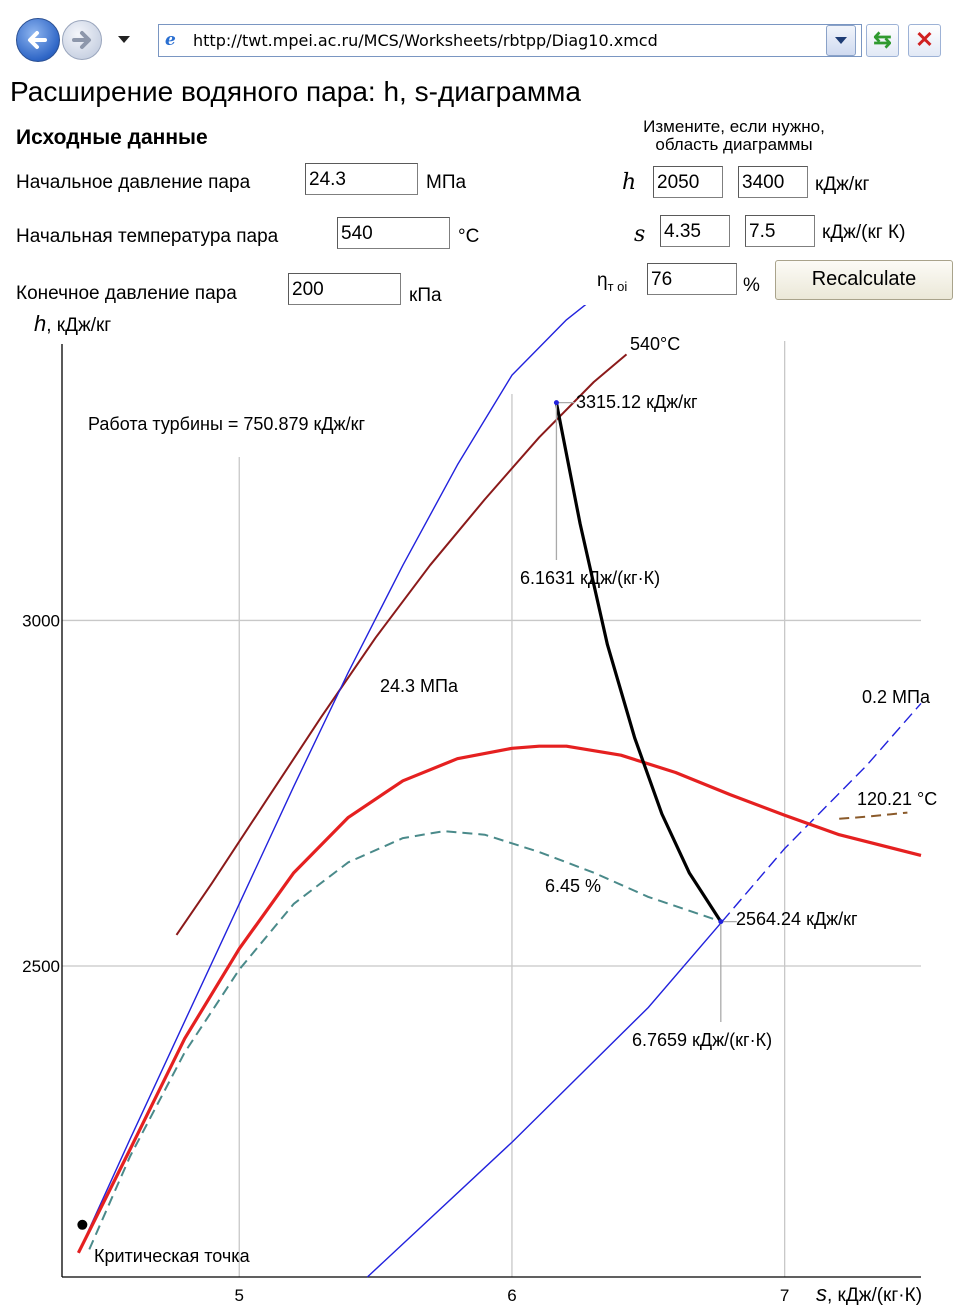 Image resolution: width=953 pixels, height=1306 pixels. Describe the element at coordinates (41, 620) in the screenshot. I see `y-tick-label: 3000` at that location.